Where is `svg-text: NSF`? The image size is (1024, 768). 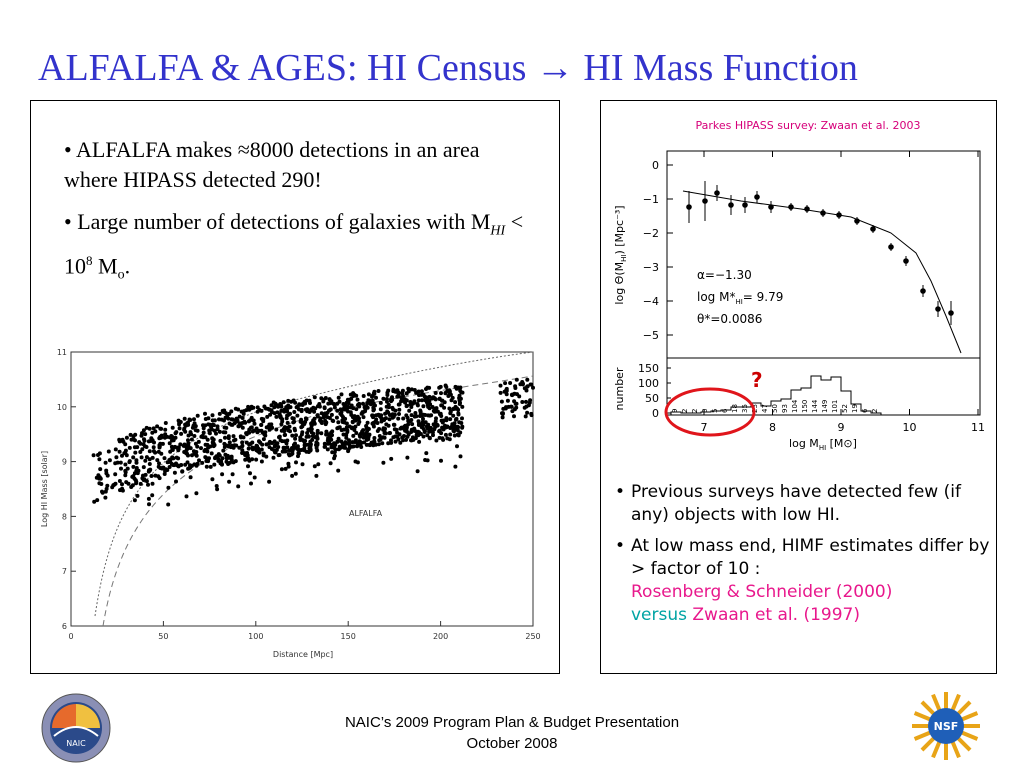 svg-text: NSF is located at coordinates (946, 726).